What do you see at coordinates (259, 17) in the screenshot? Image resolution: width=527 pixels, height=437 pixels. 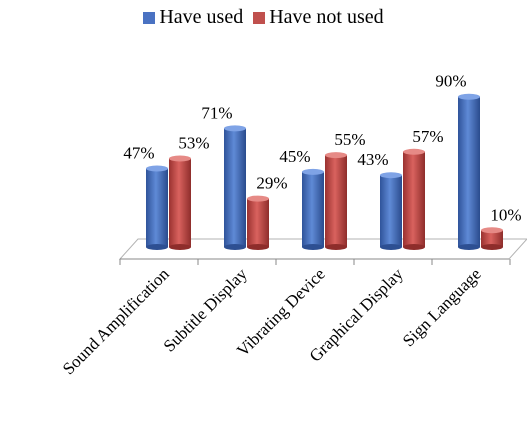 I see `legend-swatch-have-not-used` at bounding box center [259, 17].